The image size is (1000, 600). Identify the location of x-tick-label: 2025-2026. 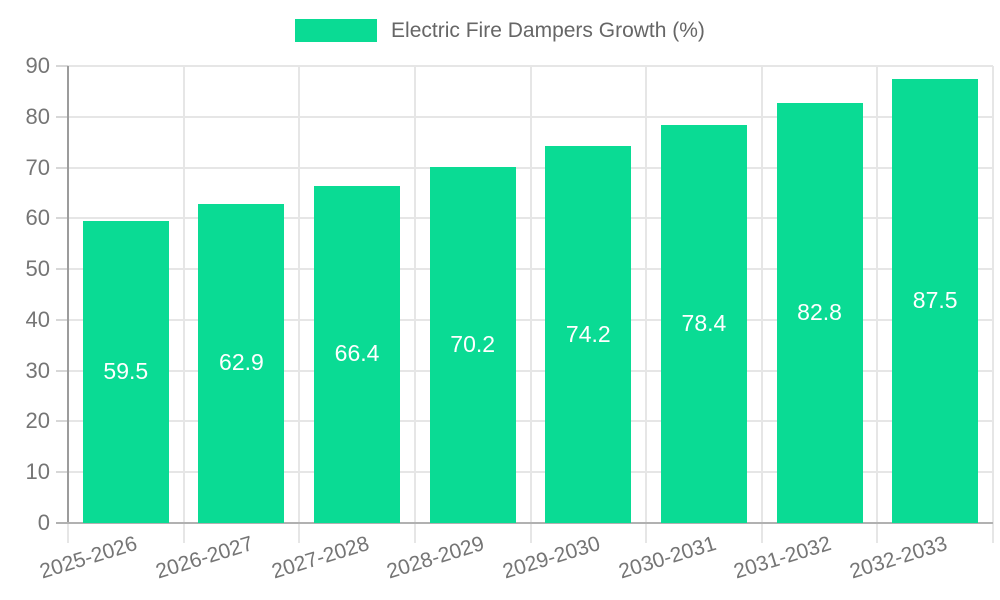
(89, 558).